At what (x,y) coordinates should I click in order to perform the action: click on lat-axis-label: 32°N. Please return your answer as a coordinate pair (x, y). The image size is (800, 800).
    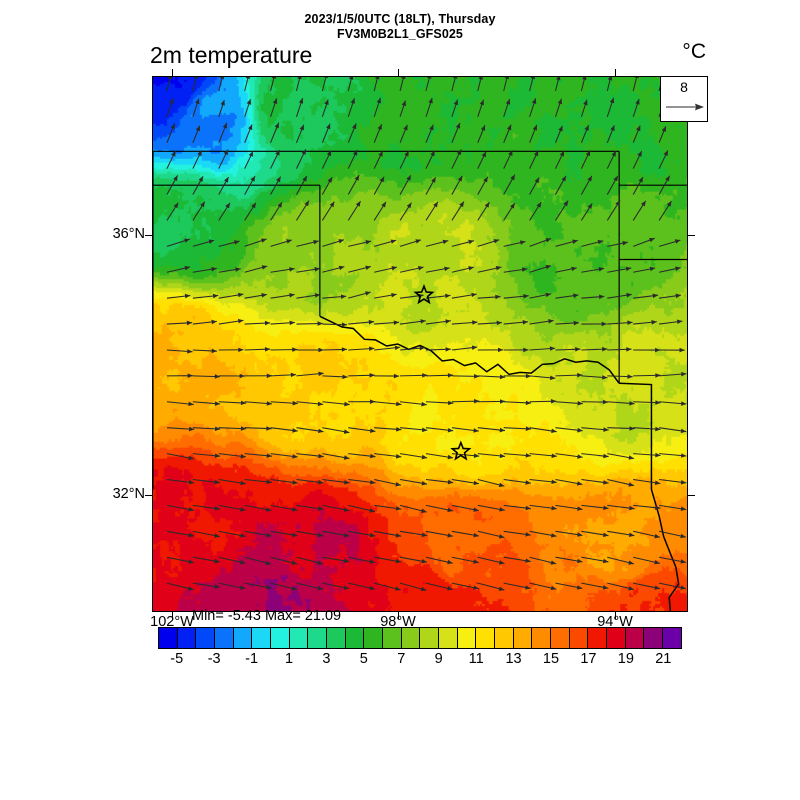
    Looking at the image, I should click on (128, 494).